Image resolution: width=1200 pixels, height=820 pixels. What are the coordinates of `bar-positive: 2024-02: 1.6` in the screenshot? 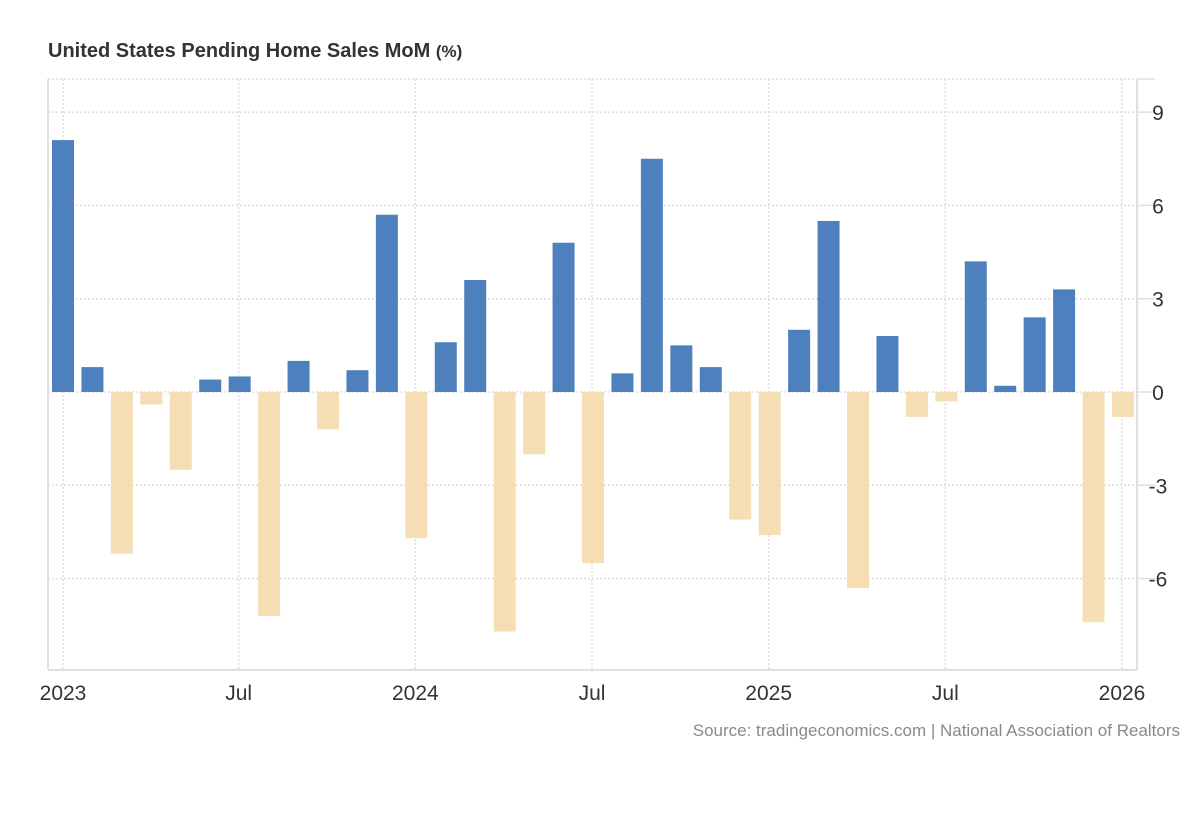 It's located at (445, 367).